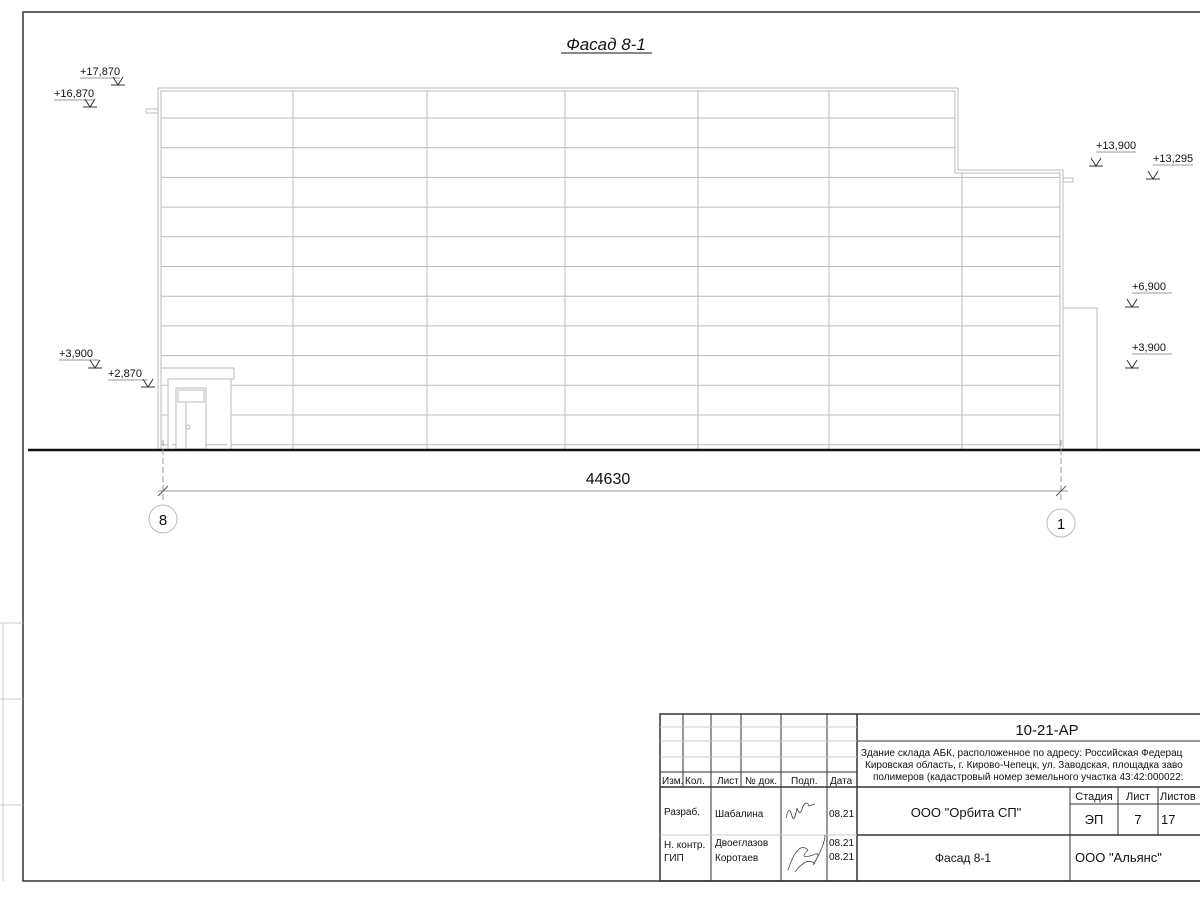 The image size is (1200, 900). Describe the element at coordinates (1168, 819) in the screenshot. I see `sheets-value: 17` at that location.